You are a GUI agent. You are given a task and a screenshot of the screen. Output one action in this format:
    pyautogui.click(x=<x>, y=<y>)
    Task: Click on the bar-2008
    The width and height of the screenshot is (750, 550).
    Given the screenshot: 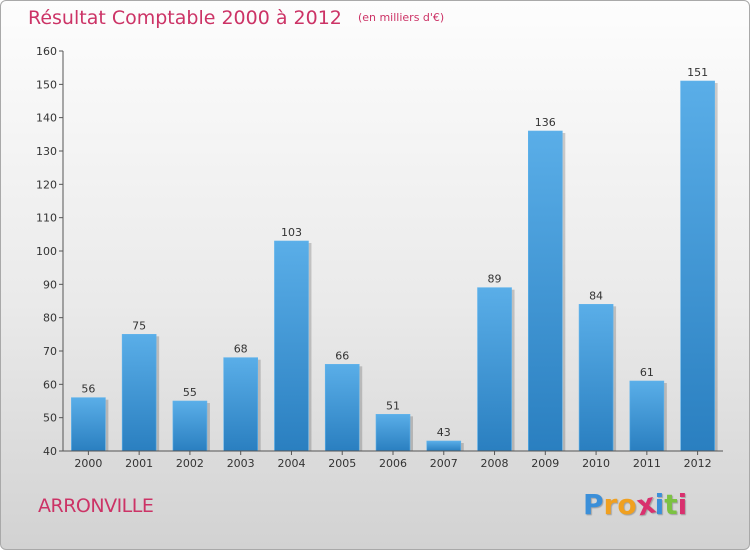 What is the action you would take?
    pyautogui.click(x=494, y=369)
    